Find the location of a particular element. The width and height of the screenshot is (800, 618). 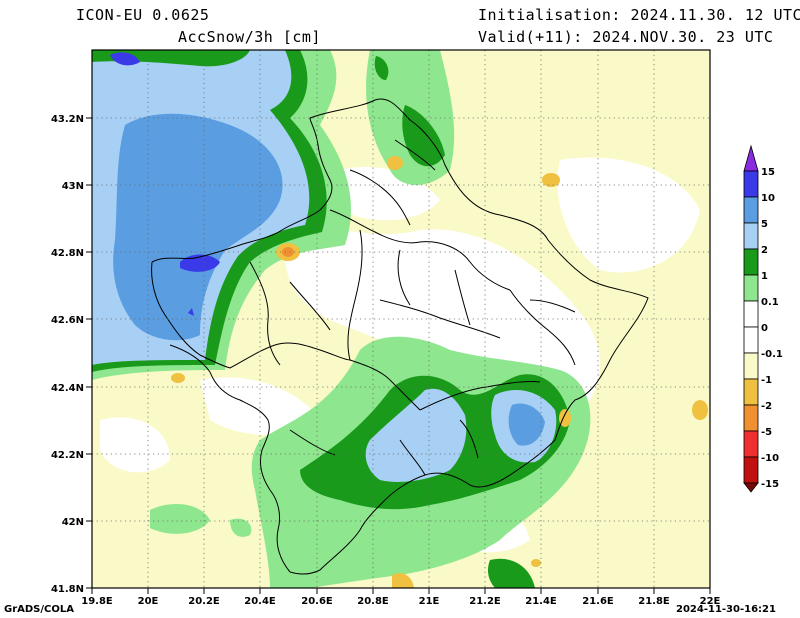

x-tick-label: 21.6E is located at coordinates (598, 601).